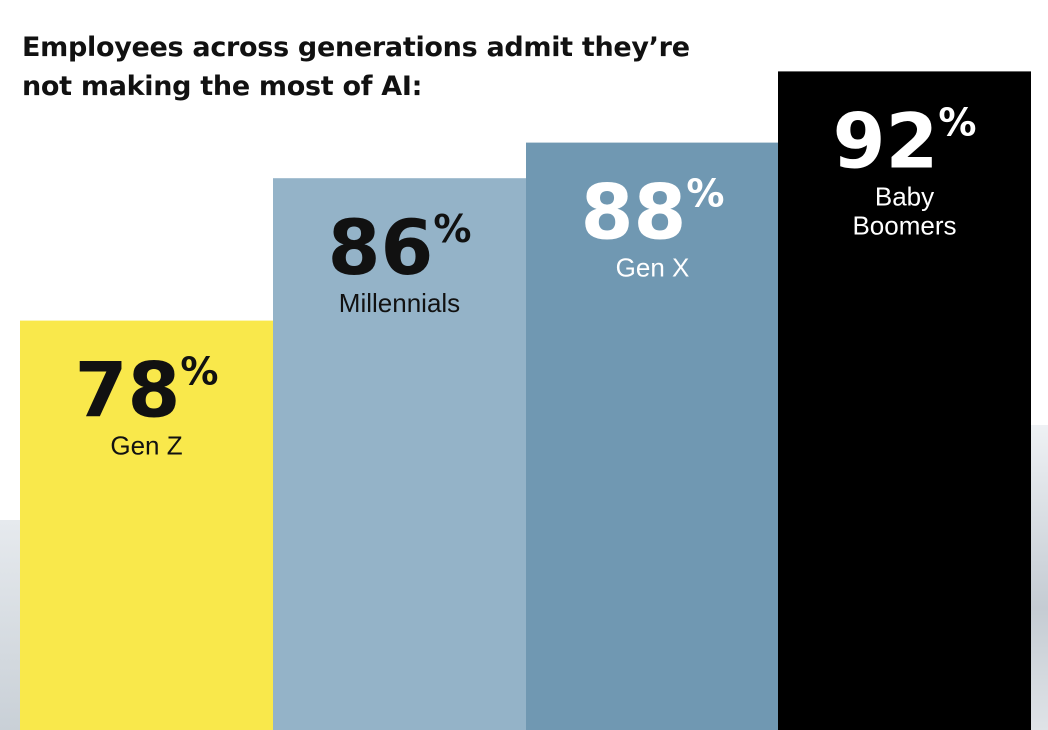 Image resolution: width=1048 pixels, height=730 pixels. What do you see at coordinates (705, 194) in the screenshot?
I see `value-suffix-gen-x: %` at bounding box center [705, 194].